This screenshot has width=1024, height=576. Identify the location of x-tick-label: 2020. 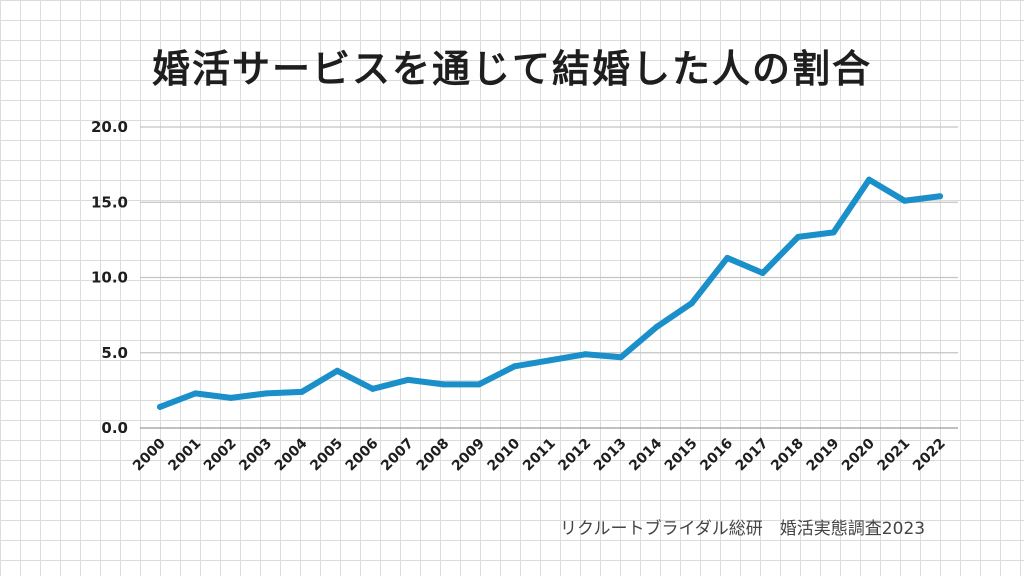
(858, 454).